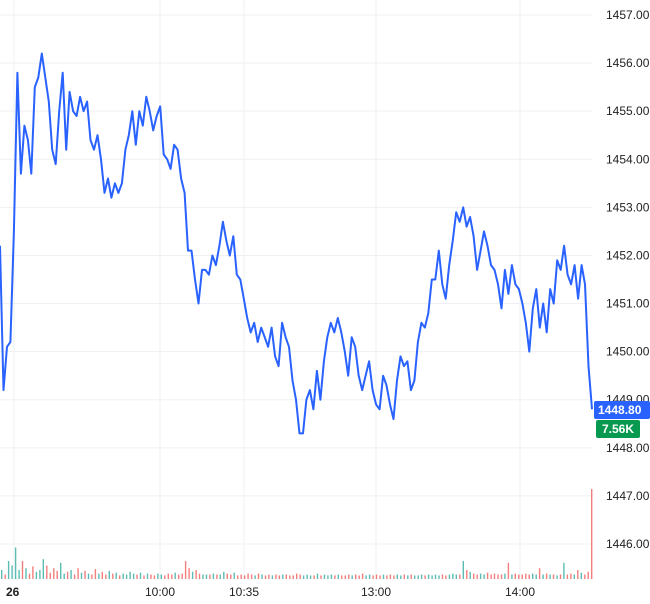 This screenshot has width=650, height=604. Describe the element at coordinates (628, 63) in the screenshot. I see `price-tick-label: 1456.00` at that location.